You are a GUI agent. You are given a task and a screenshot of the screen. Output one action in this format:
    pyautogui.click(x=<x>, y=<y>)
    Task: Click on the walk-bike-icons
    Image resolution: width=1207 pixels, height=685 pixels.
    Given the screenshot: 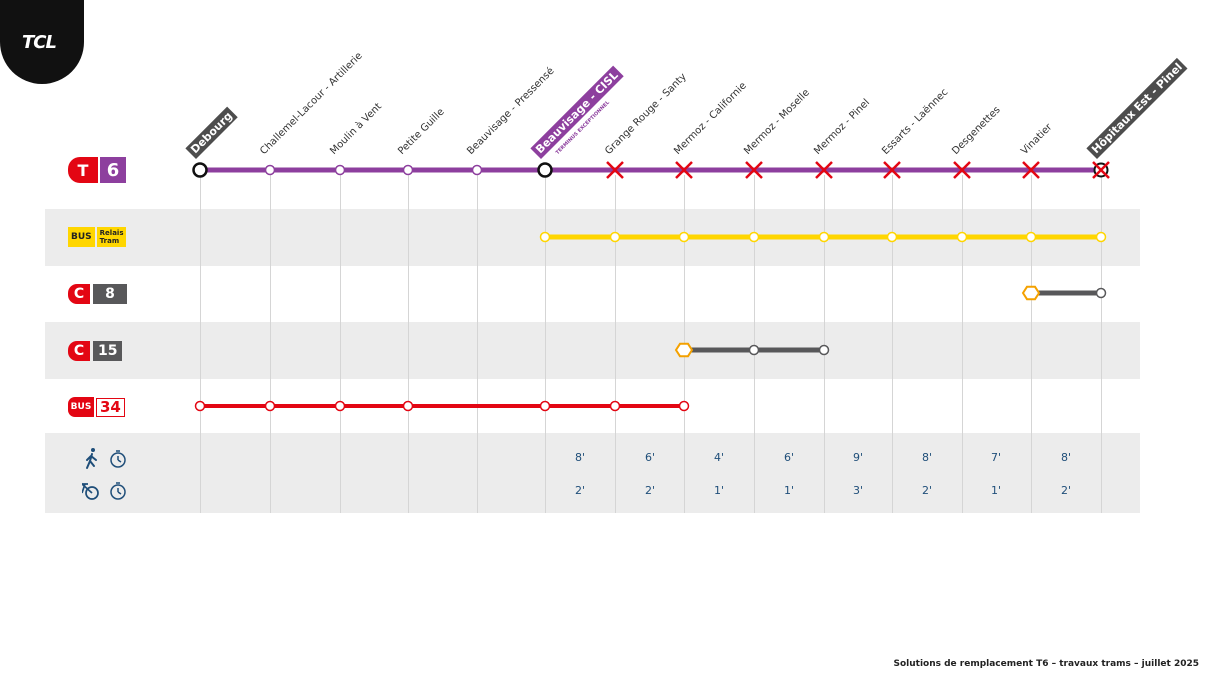 What is the action you would take?
    pyautogui.click(x=104, y=474)
    